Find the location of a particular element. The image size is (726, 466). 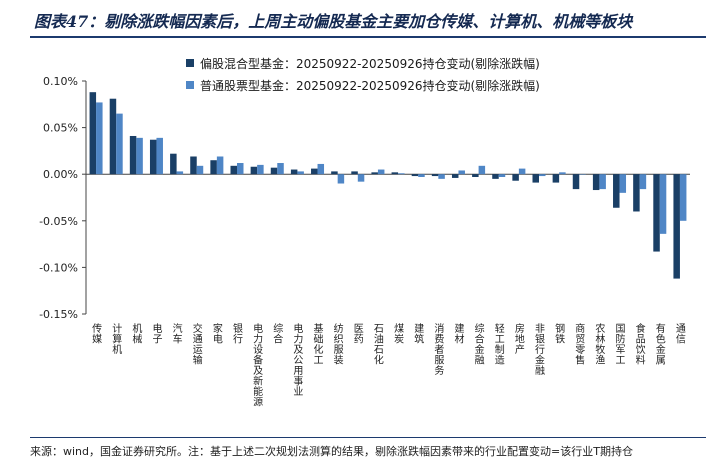

y-tick-label-4: -0.10% is located at coordinates (58, 267).